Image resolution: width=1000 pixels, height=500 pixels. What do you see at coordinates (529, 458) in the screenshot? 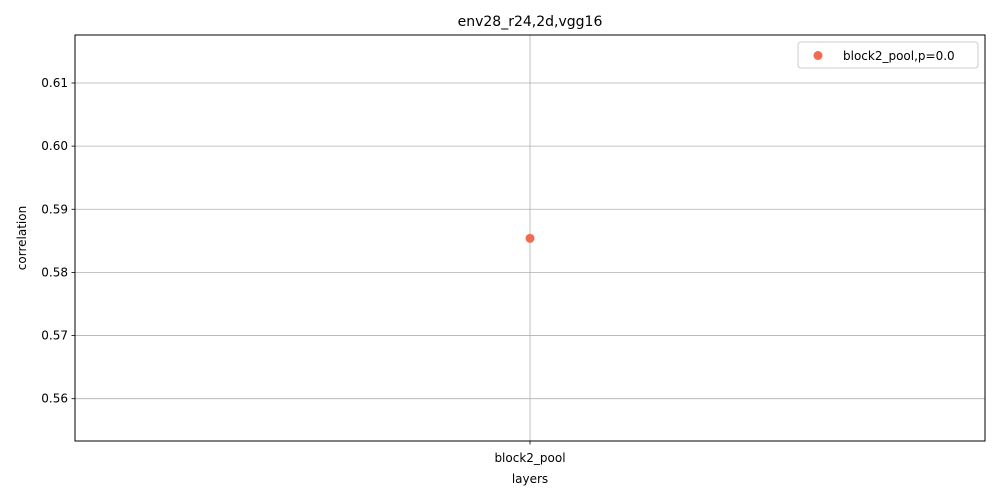
I see `x-tick-label: block2_pool` at bounding box center [529, 458].